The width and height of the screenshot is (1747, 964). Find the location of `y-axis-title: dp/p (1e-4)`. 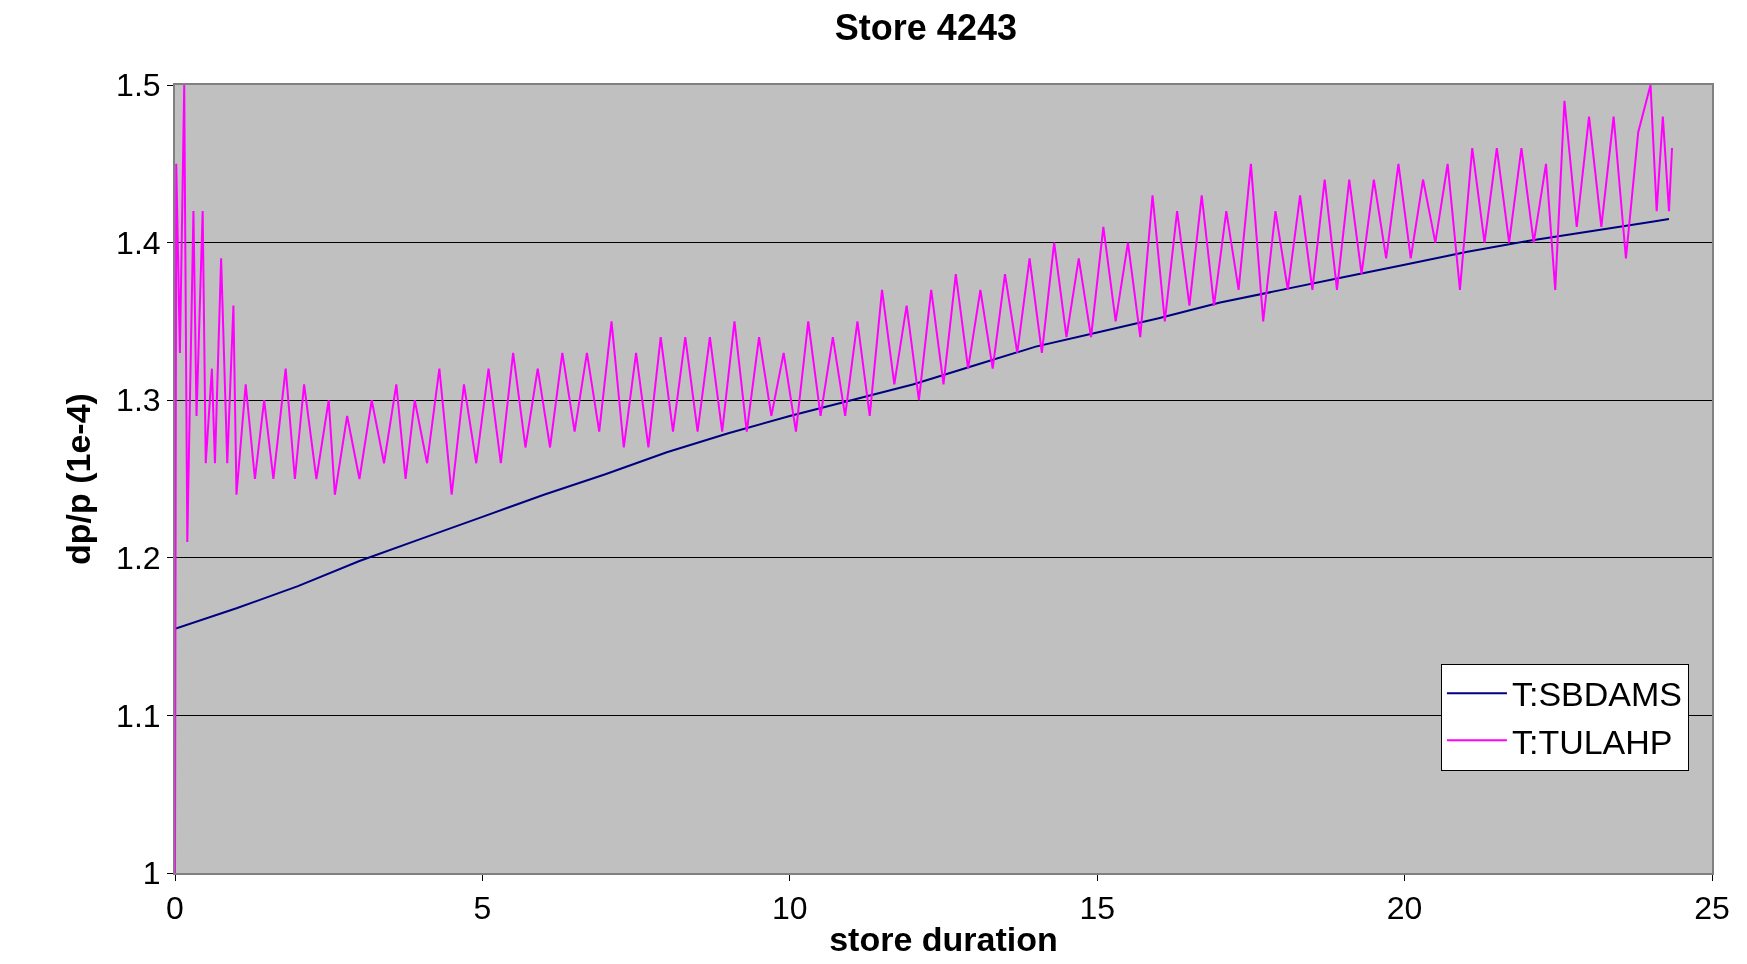

y-axis-title: dp/p (1e-4) is located at coordinates (78, 479).